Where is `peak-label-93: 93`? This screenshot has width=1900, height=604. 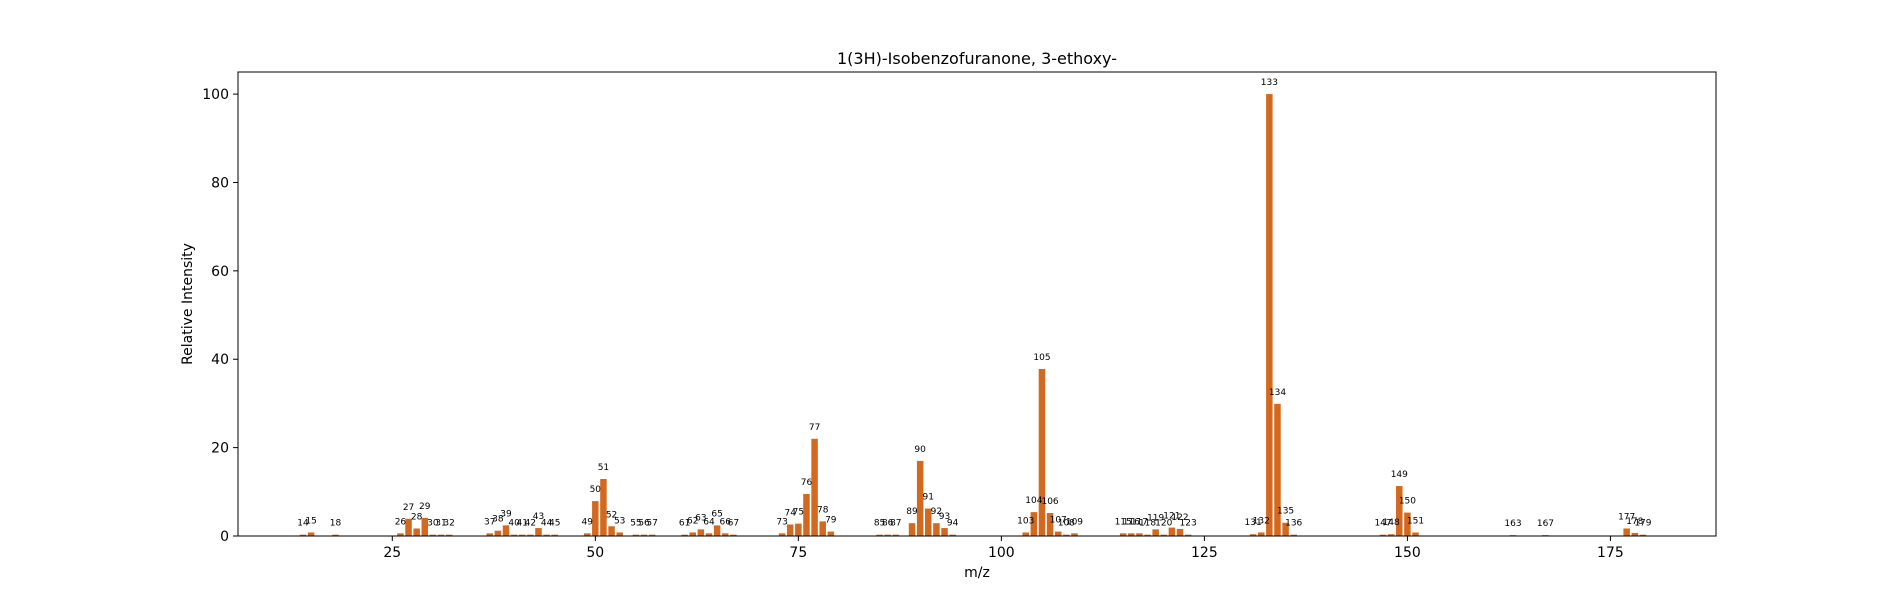 peak-label-93: 93 is located at coordinates (944, 517).